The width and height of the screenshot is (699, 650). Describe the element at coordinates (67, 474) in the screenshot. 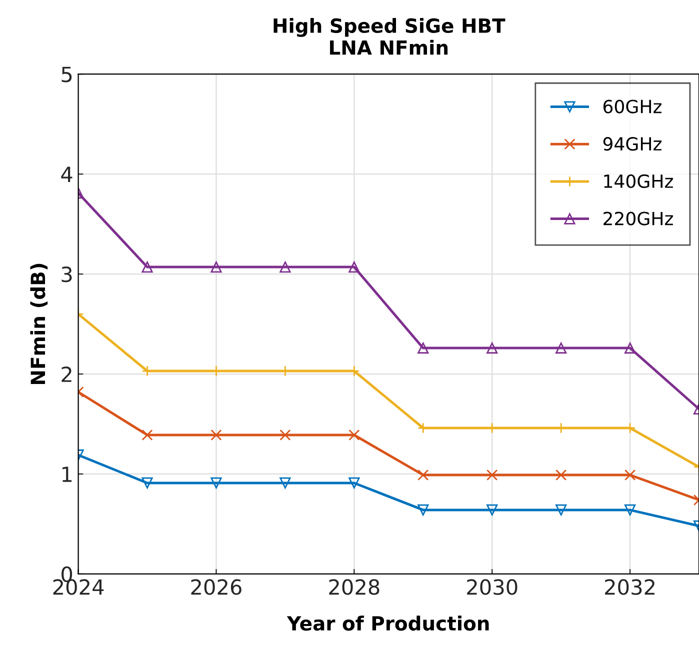

I see `y-tick-label: 1` at that location.